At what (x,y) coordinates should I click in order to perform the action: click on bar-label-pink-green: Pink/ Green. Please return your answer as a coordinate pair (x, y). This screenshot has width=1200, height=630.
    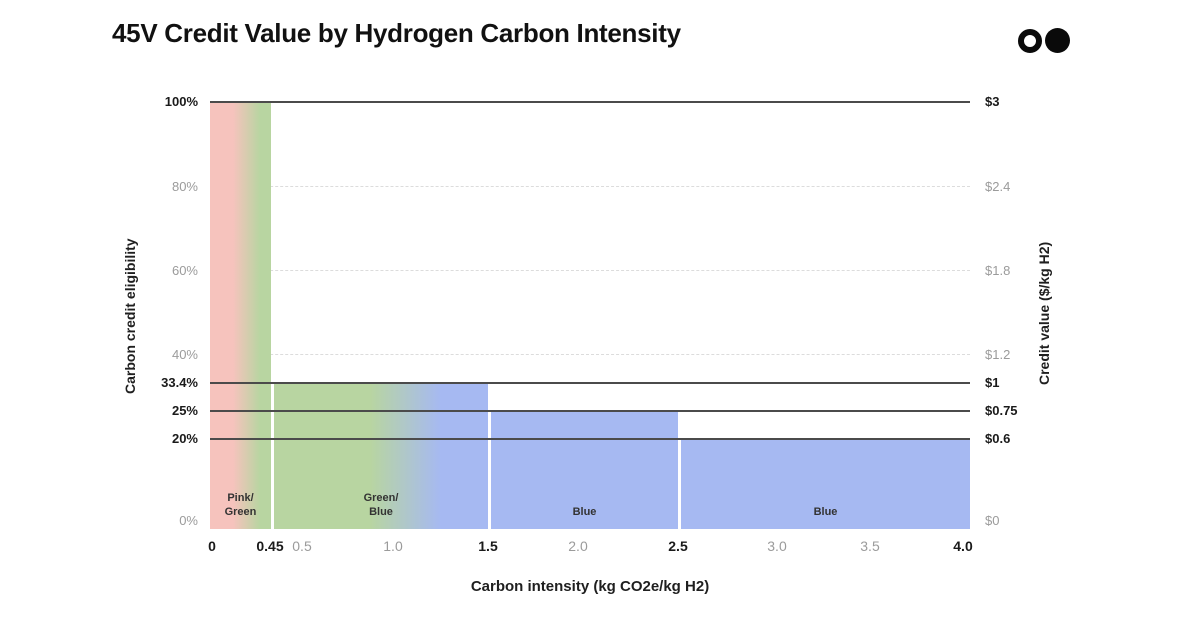
    Looking at the image, I should click on (240, 505).